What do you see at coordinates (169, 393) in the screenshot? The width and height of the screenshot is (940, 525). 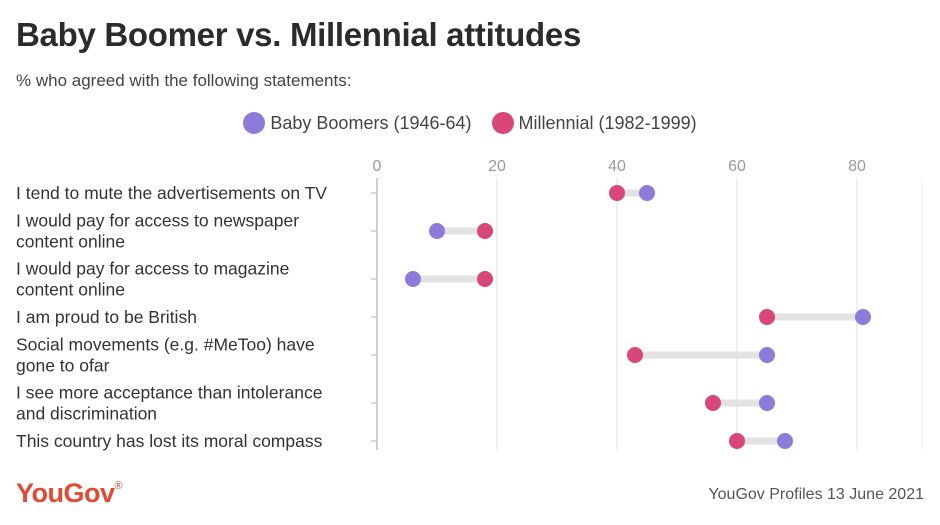 I see `category-label-5-line-0: I see more acceptance than intolerance` at bounding box center [169, 393].